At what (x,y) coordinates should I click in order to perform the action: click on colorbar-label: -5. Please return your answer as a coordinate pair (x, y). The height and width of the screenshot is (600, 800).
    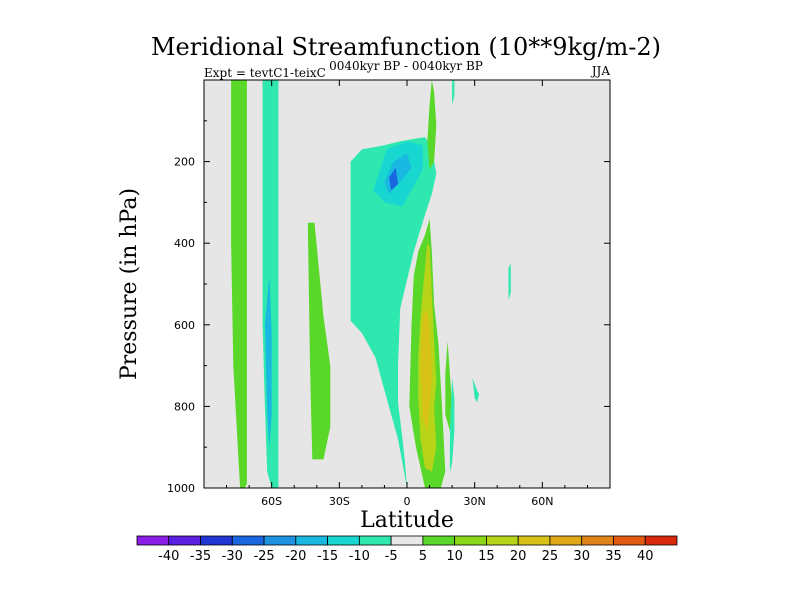
    Looking at the image, I should click on (391, 556).